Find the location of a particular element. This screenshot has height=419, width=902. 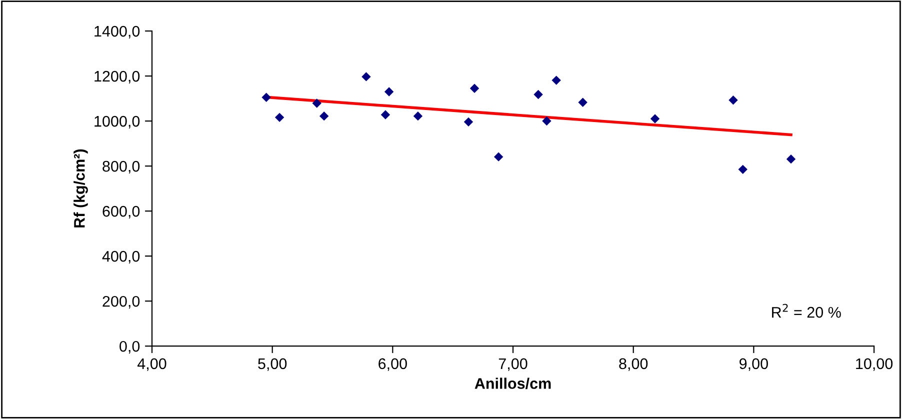

y-tick-label: 800,0 is located at coordinates (121, 167).